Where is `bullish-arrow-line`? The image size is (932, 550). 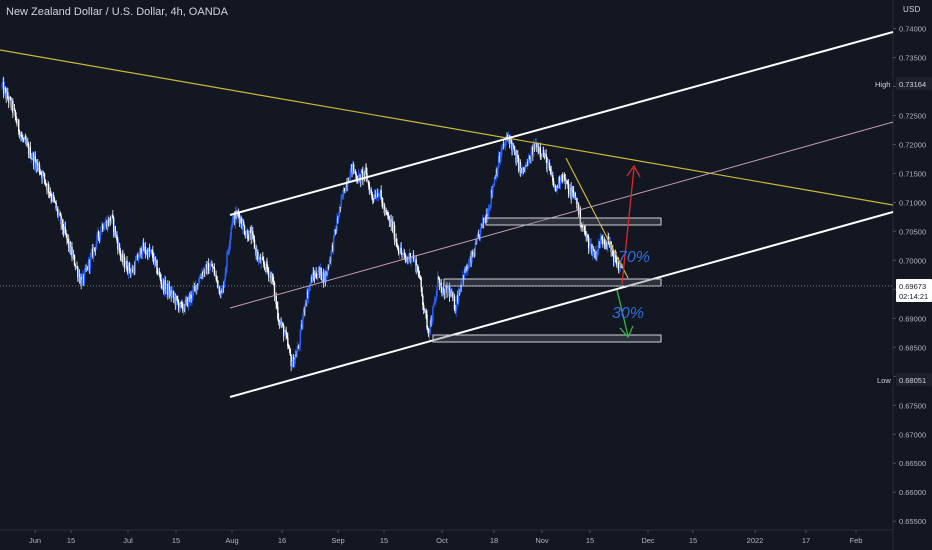
bullish-arrow-line is located at coordinates (628, 226).